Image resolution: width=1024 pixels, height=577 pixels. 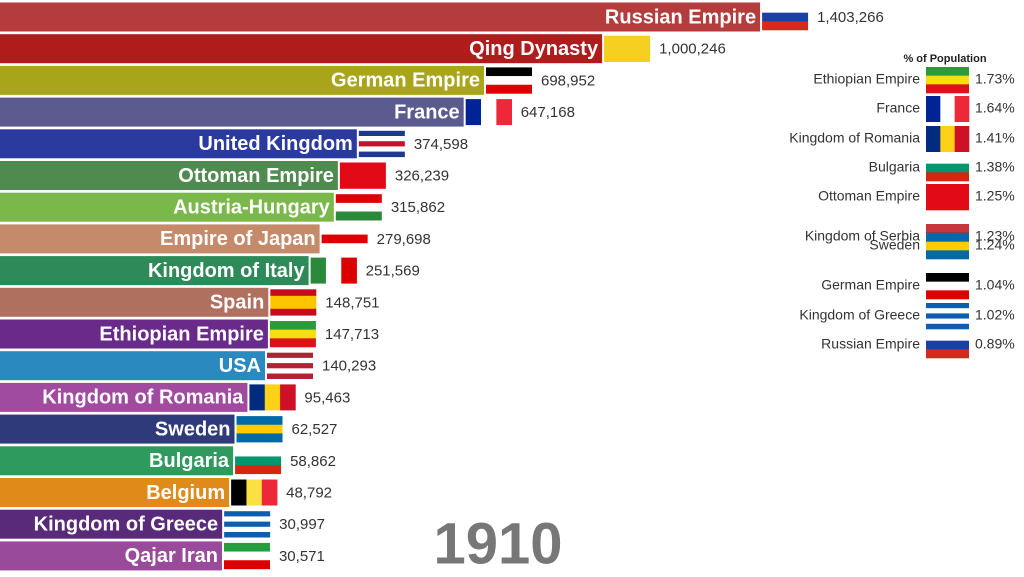 What do you see at coordinates (869, 196) in the screenshot?
I see `panel-label: Ottoman Empire` at bounding box center [869, 196].